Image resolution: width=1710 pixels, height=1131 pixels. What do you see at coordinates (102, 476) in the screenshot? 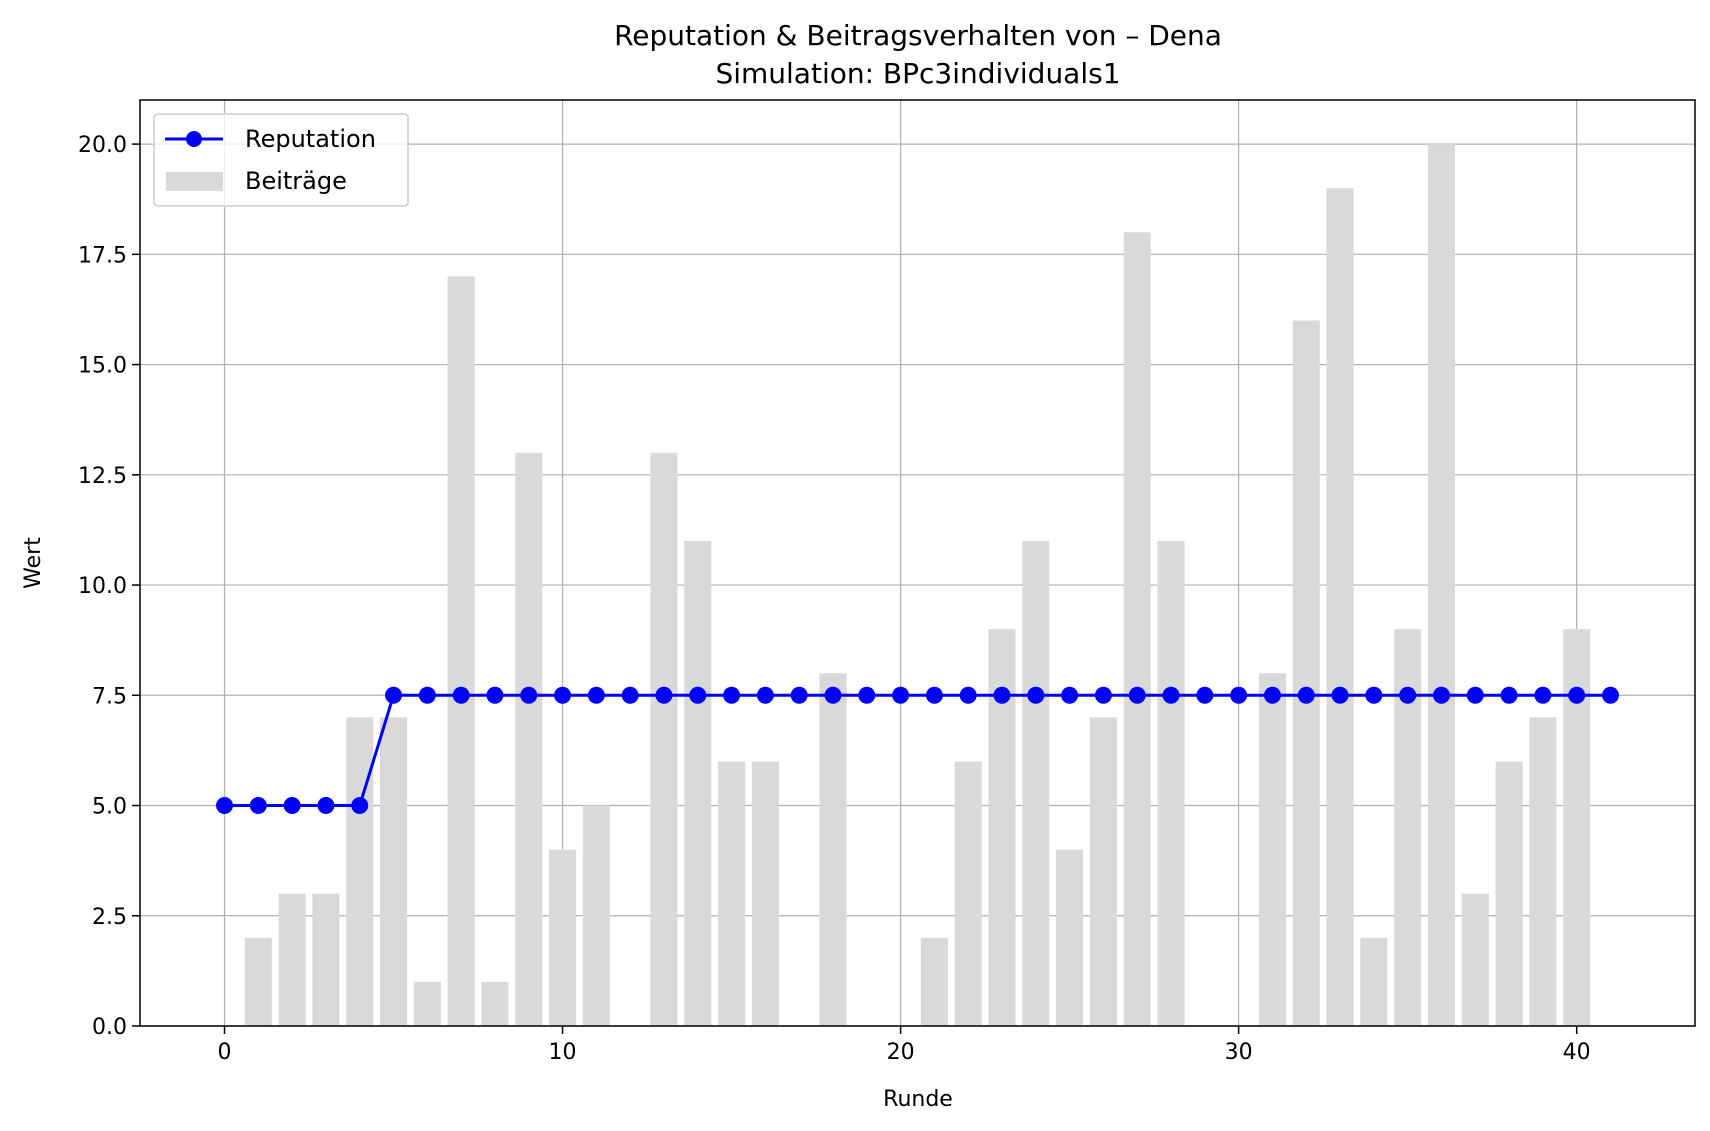
I see `y-tick-label-5: 12.5` at bounding box center [102, 476].